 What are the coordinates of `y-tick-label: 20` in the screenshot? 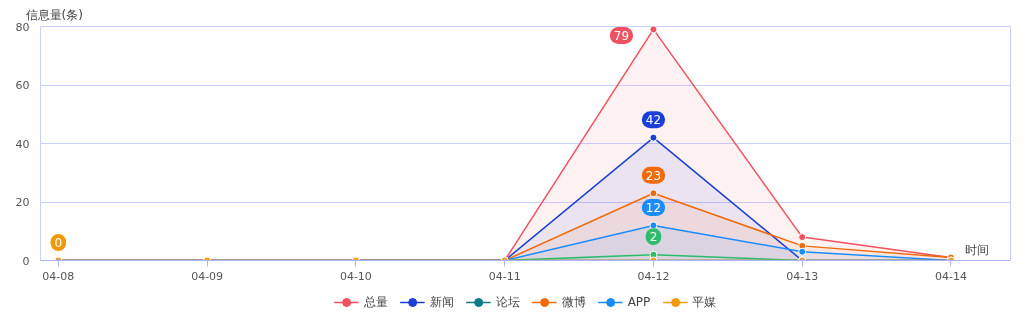 It's located at (22, 202).